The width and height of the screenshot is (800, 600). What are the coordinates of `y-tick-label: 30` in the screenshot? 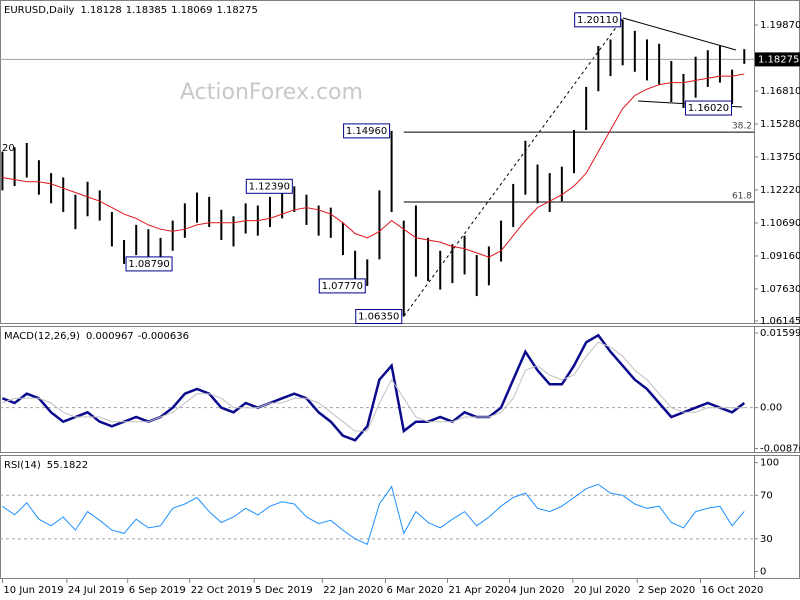 It's located at (766, 539).